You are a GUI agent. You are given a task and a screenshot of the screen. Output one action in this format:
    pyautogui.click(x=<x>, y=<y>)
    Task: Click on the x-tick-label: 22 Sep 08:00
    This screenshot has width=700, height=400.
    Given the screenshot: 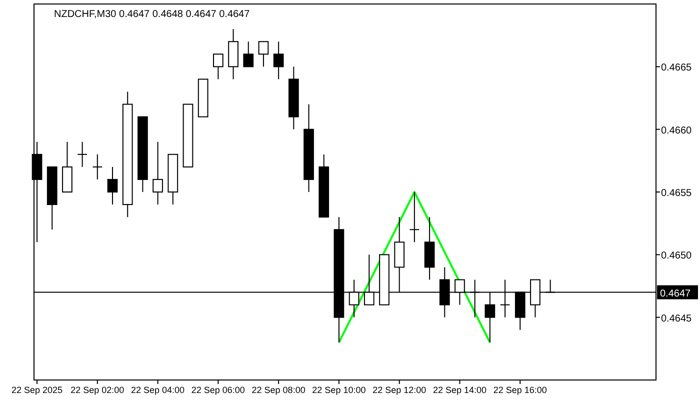 What is the action you would take?
    pyautogui.click(x=279, y=390)
    